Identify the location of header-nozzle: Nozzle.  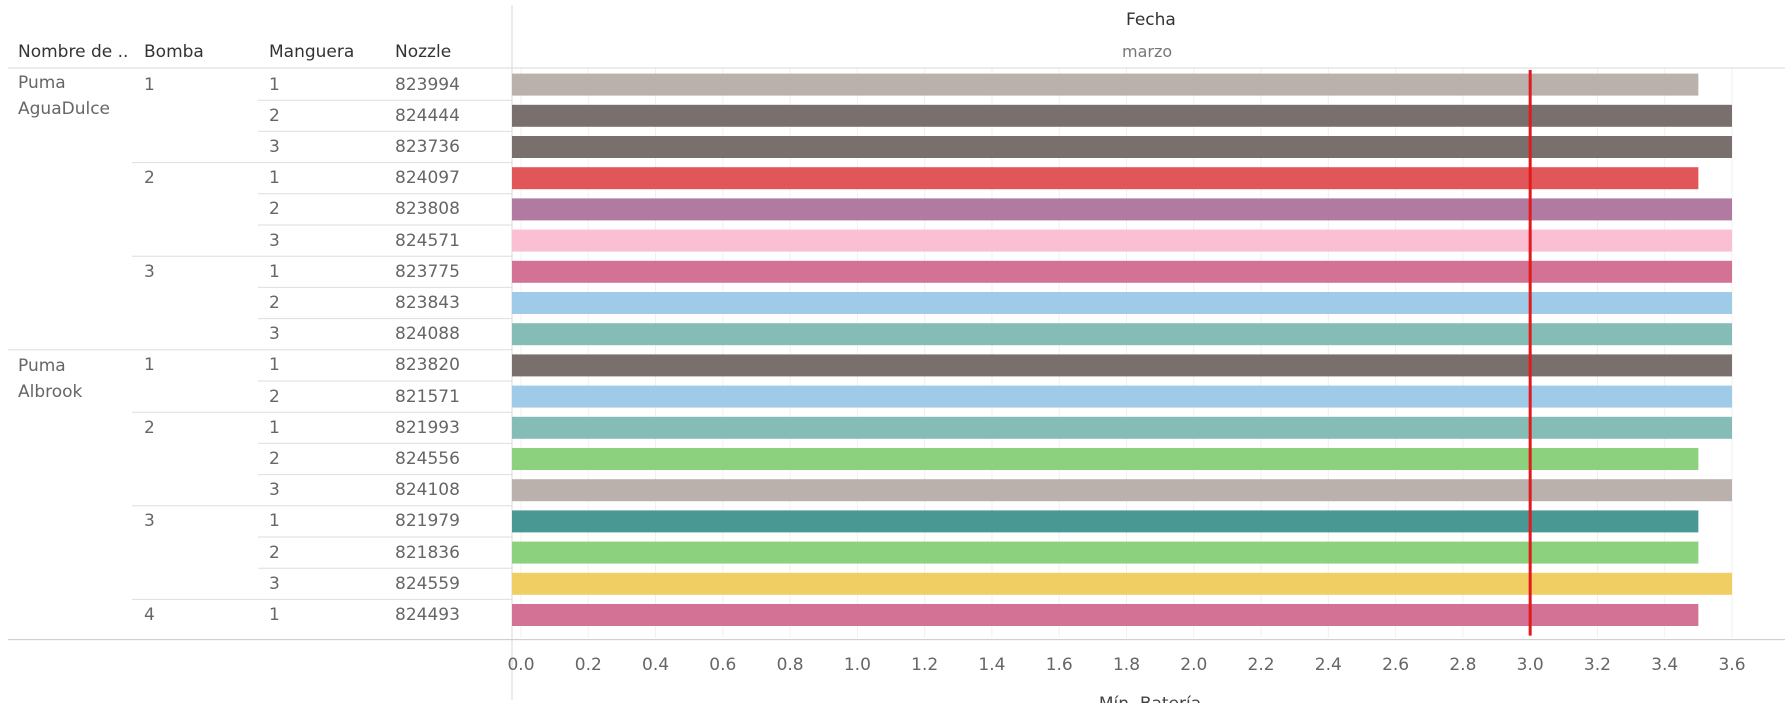
(423, 52).